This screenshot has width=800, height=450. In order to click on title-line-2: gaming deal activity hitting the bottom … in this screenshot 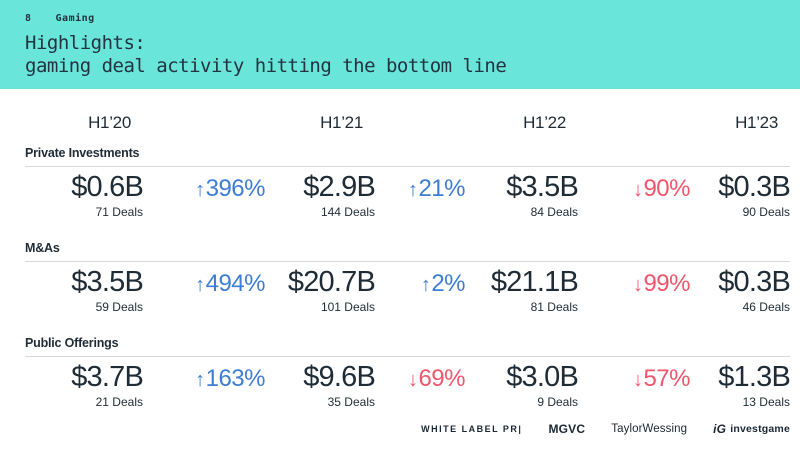, I will do `click(266, 66)`.